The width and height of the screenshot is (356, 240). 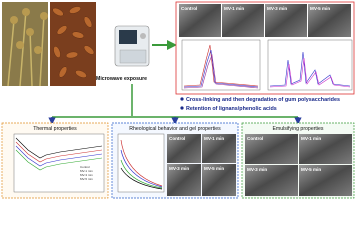 What do you see at coordinates (86, 171) in the screenshot?
I see `legend-entry: MV-1 min` at bounding box center [86, 171].